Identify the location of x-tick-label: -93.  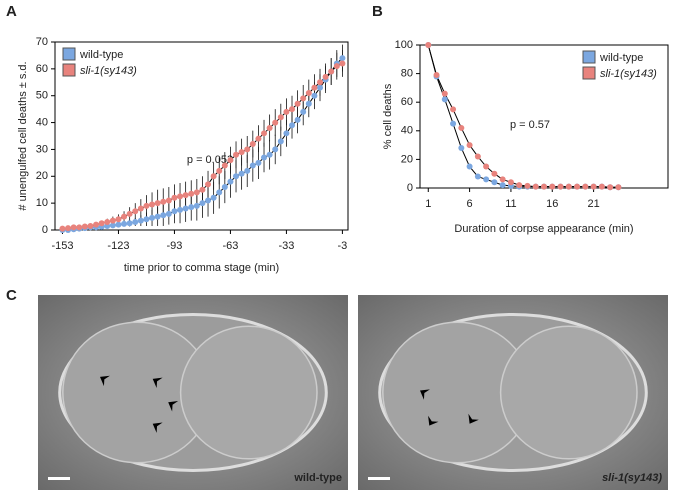
(174, 246).